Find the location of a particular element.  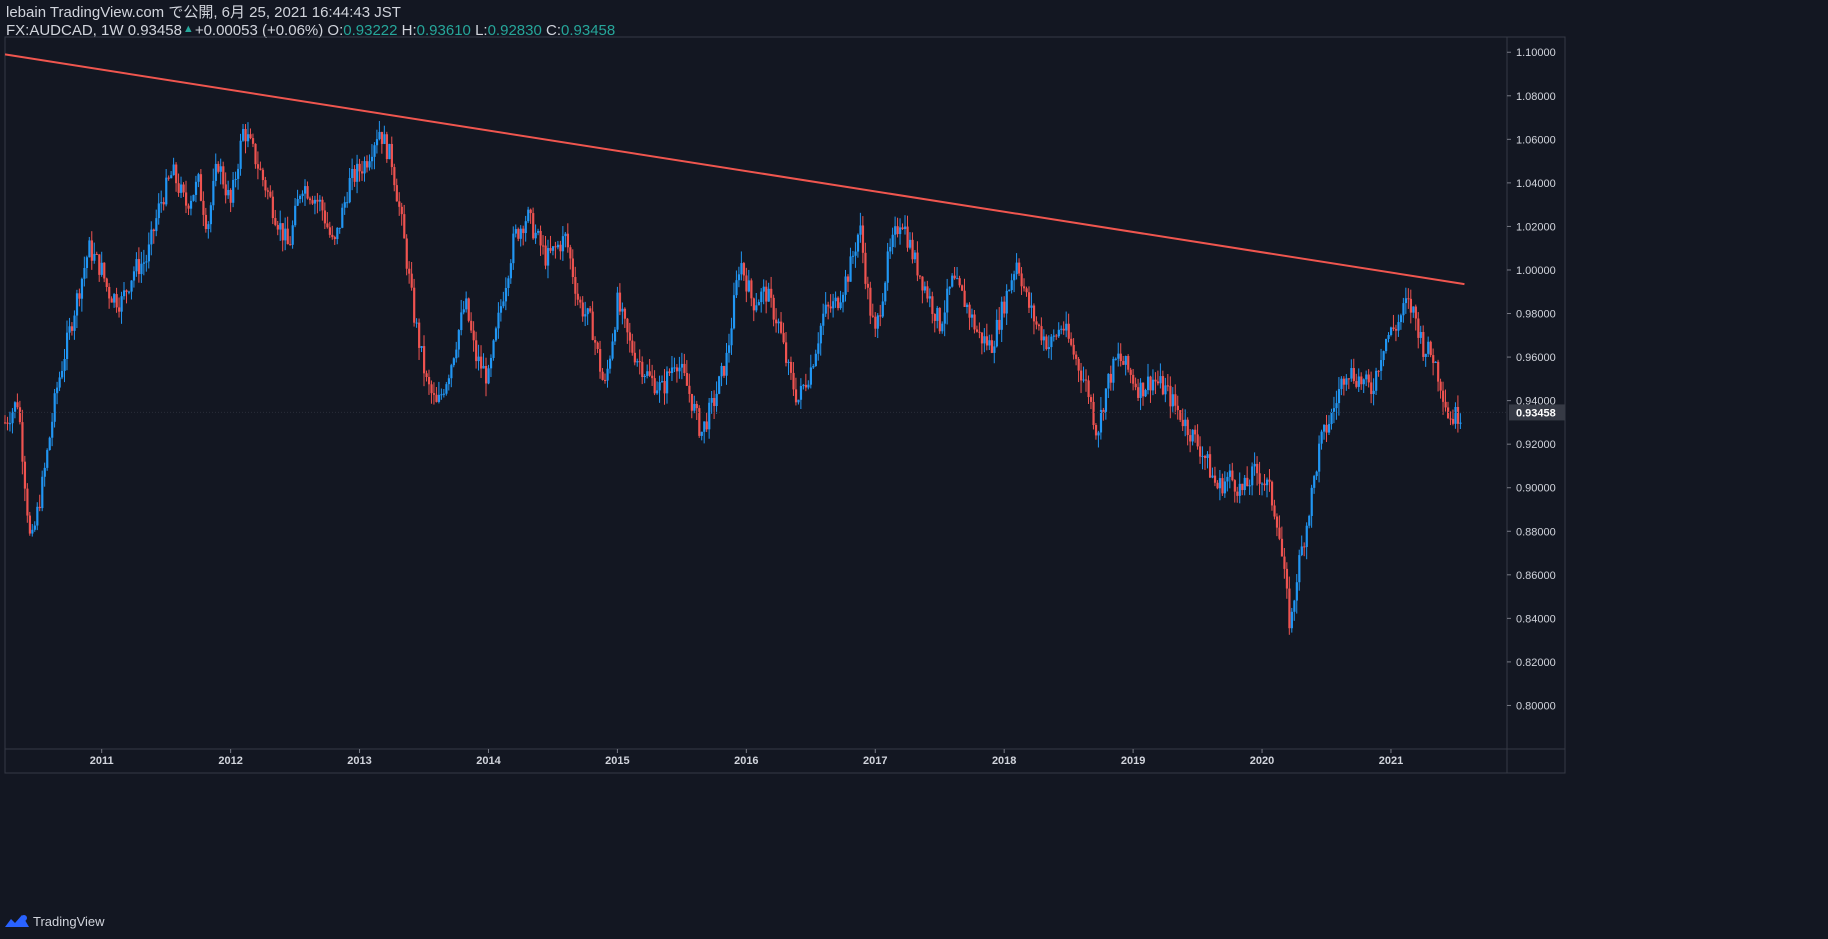

footer-brand: TradingView is located at coordinates (54, 921).